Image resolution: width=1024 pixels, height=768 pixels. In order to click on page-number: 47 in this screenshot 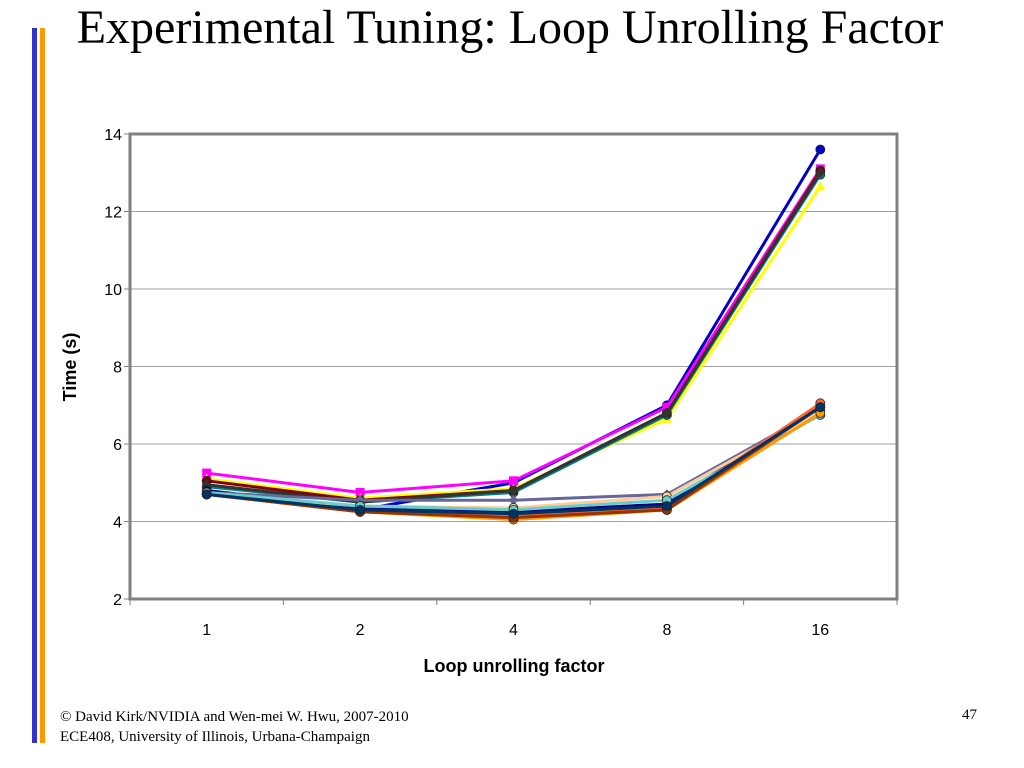, I will do `click(969, 715)`.